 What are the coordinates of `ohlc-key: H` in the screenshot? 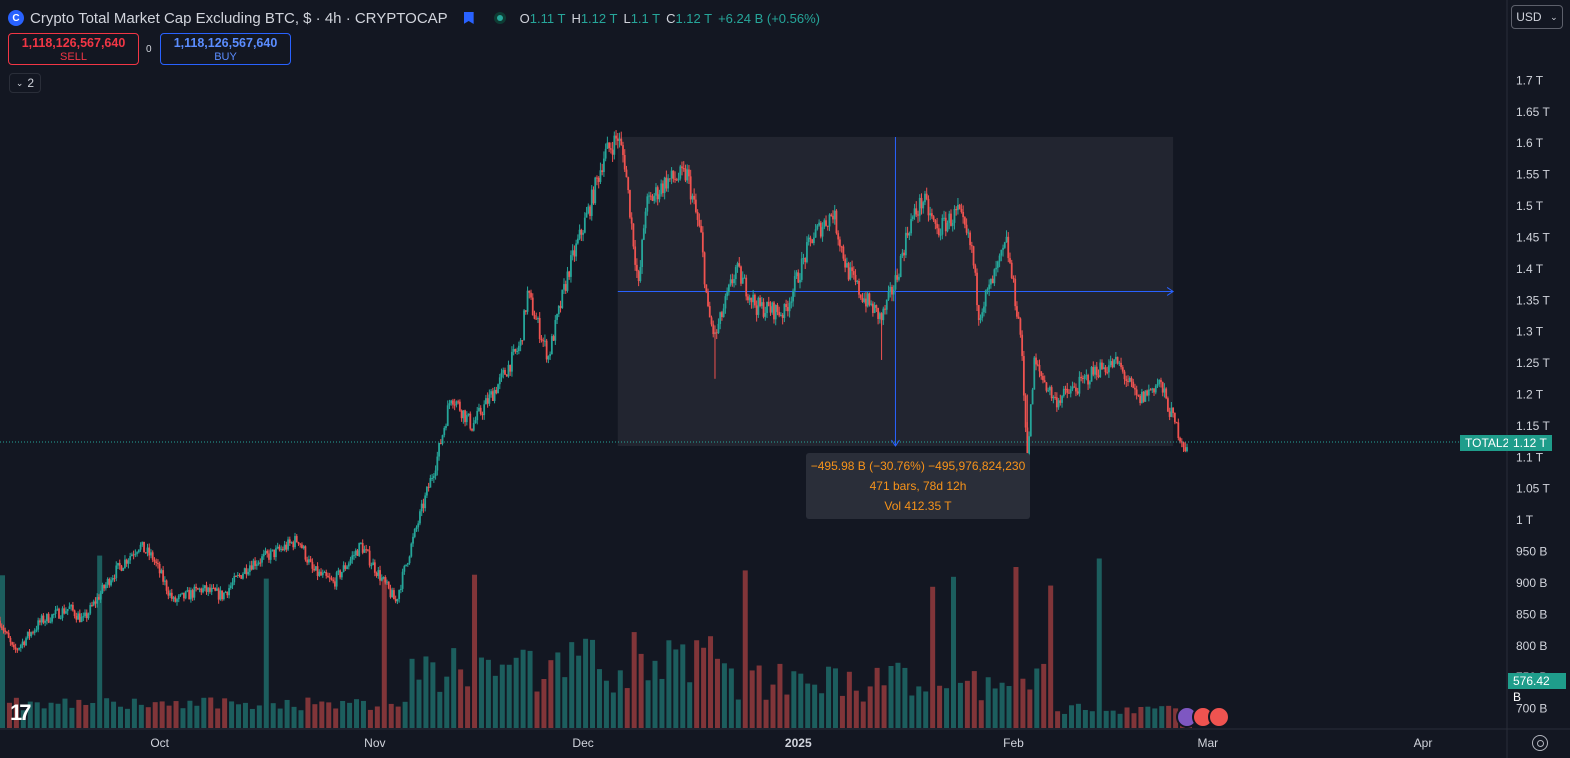 It's located at (576, 18).